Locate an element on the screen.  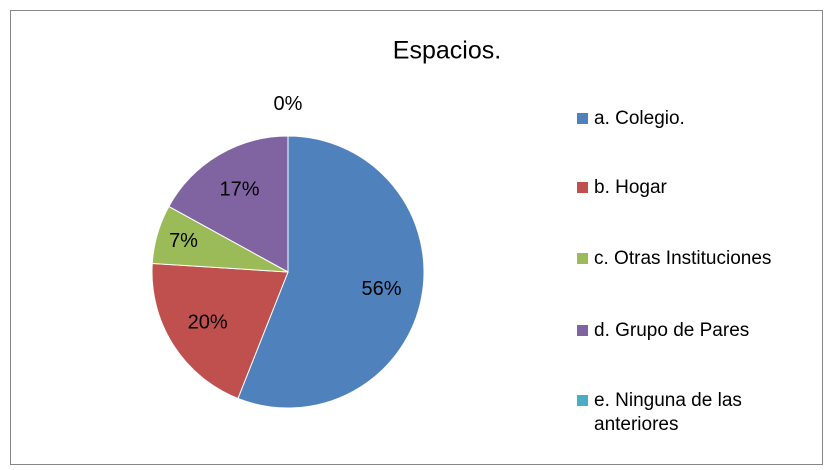
data-label: 0% is located at coordinates (288, 104).